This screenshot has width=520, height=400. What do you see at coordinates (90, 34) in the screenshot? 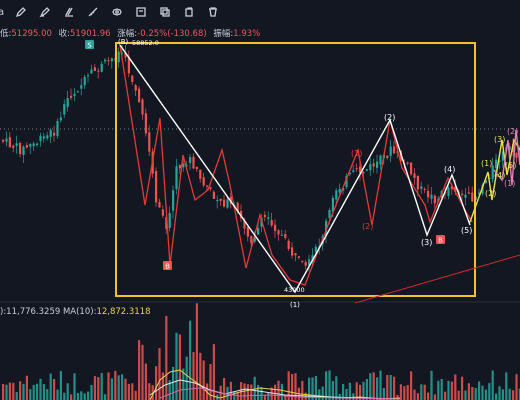
I see `close-value: 51901.96` at bounding box center [90, 34].